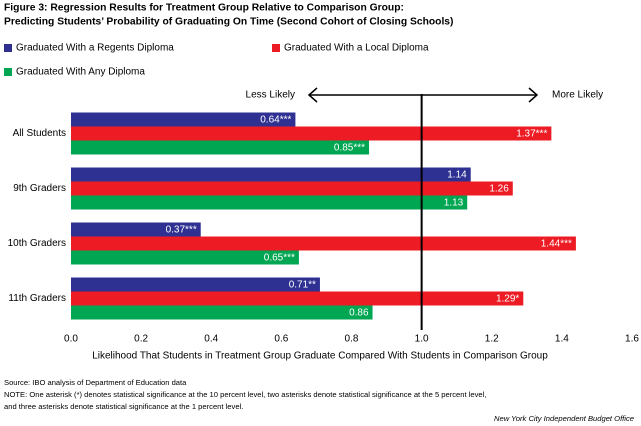  I want to click on value-label: 1.14, so click(457, 175).